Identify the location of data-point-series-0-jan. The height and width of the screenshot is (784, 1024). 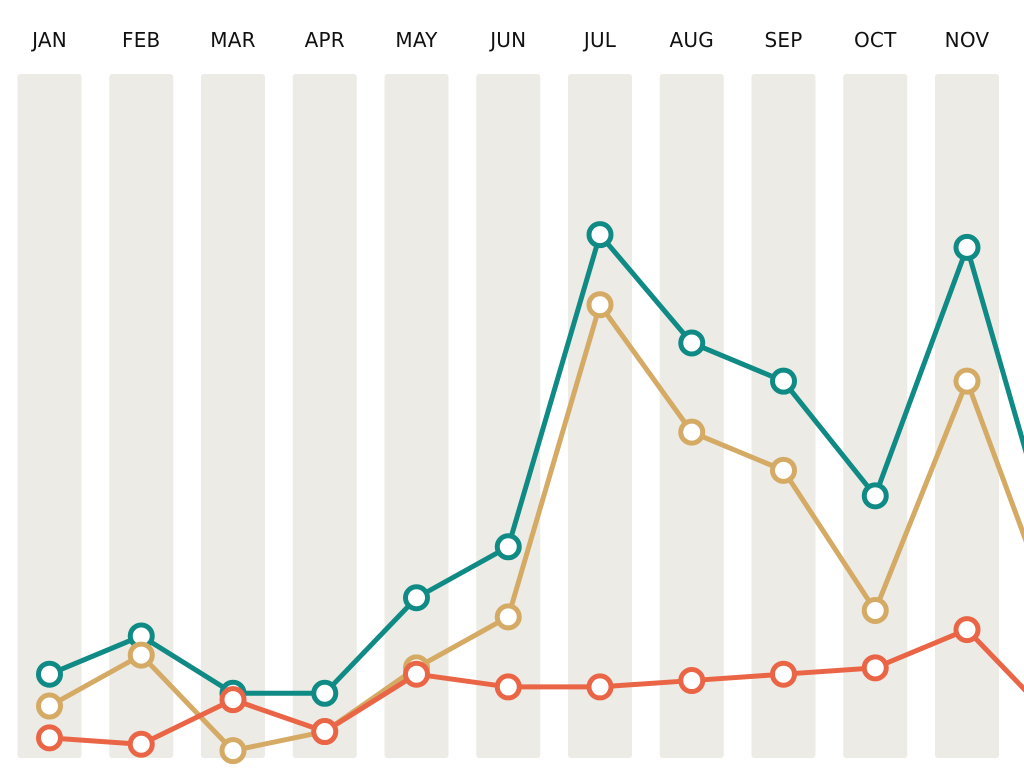
(49, 674).